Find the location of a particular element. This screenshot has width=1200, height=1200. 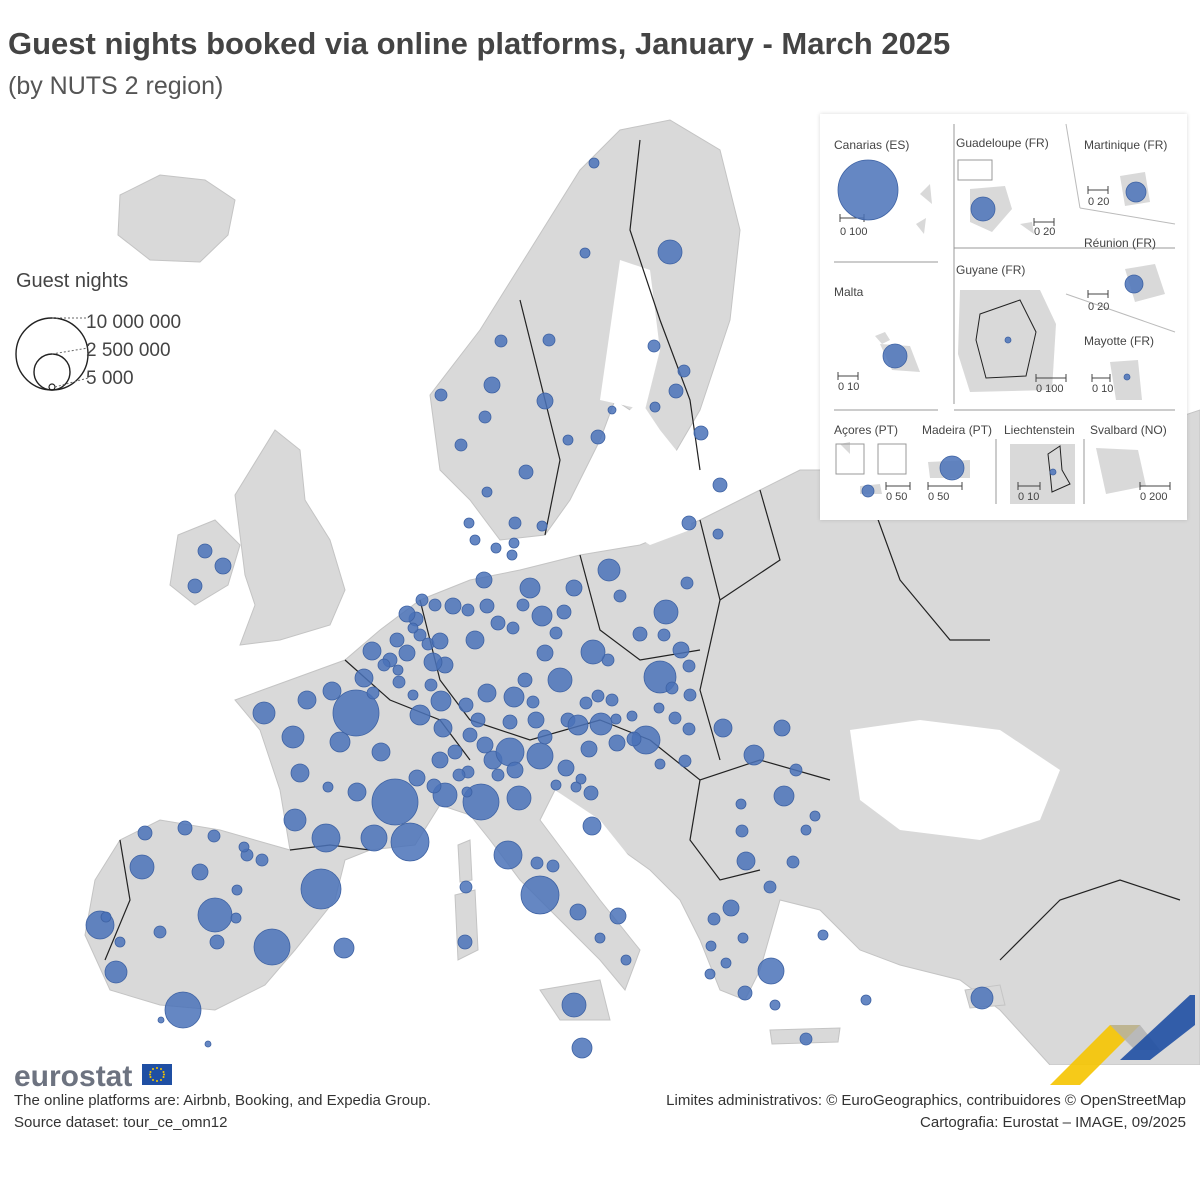

bubble-mayotte is located at coordinates (1127, 377).